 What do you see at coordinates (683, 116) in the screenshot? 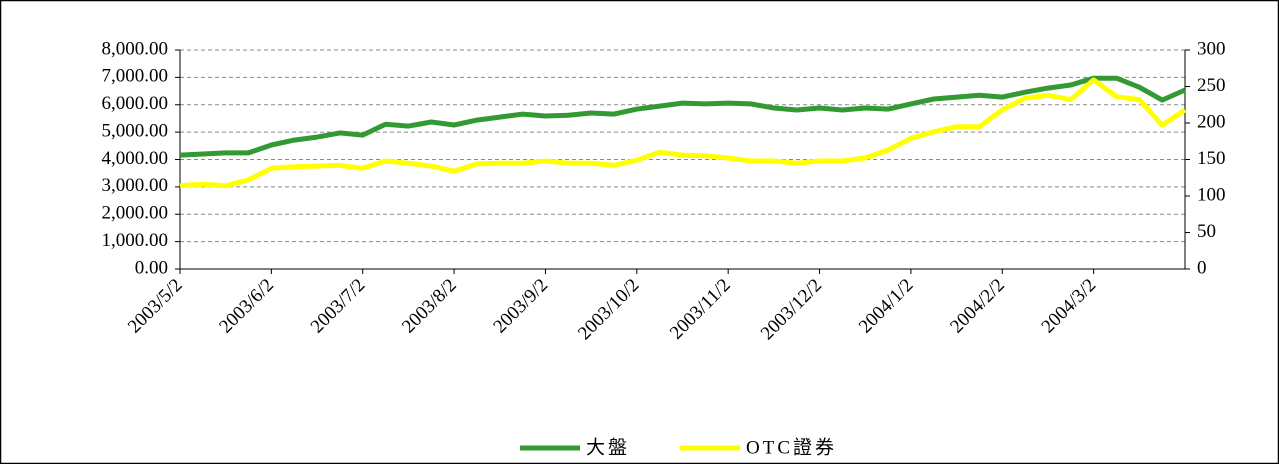
I see `series-line` at bounding box center [683, 116].